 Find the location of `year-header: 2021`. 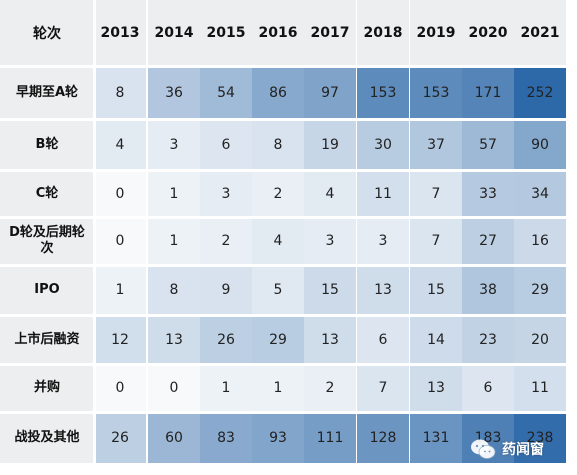

year-header: 2021 is located at coordinates (540, 33).